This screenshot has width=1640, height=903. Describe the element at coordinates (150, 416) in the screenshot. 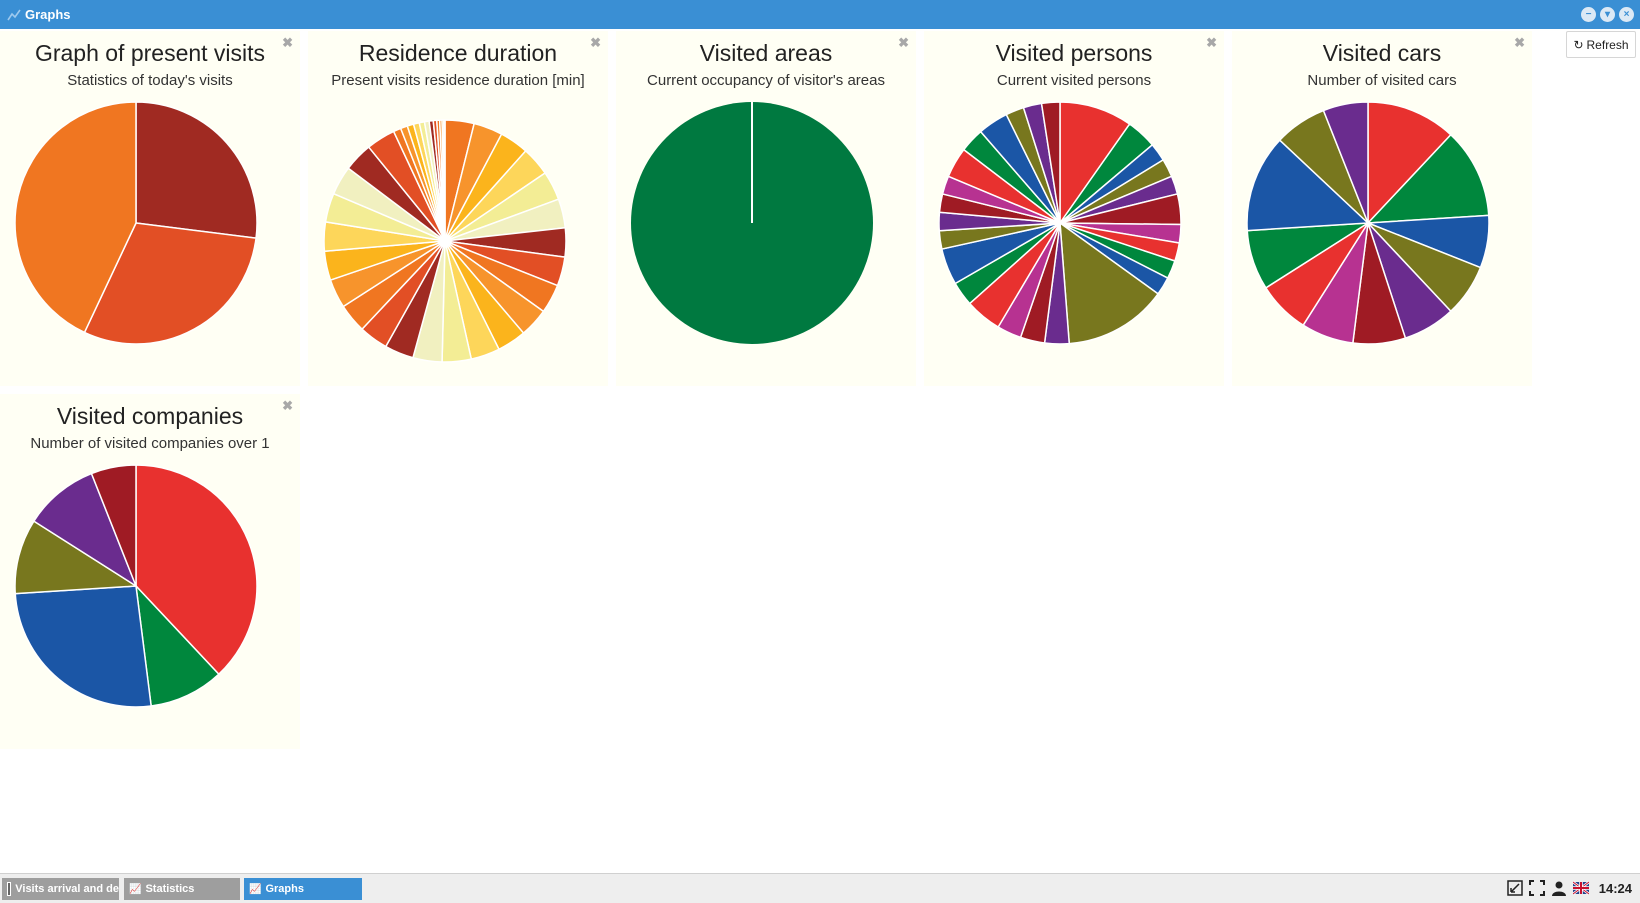

I see `chart-title: Visited companies` at that location.